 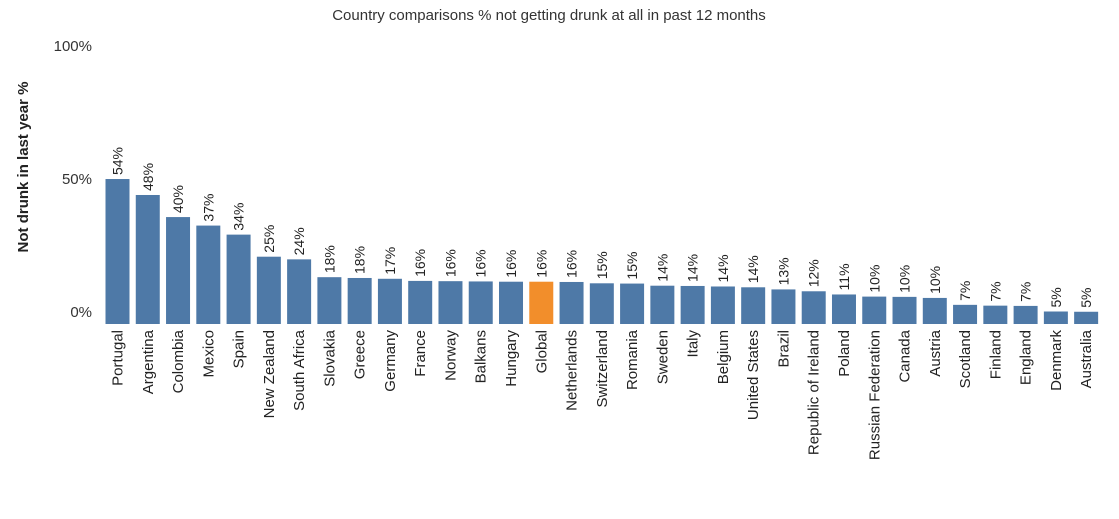 I want to click on y-tick-label: 100%, so click(x=73, y=46).